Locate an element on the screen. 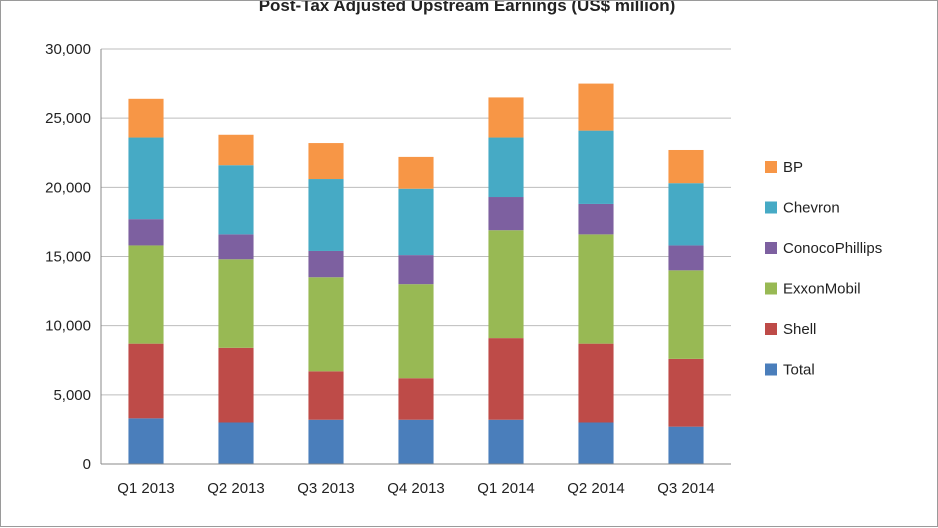  y-tick-label: 30,000 is located at coordinates (68, 49).